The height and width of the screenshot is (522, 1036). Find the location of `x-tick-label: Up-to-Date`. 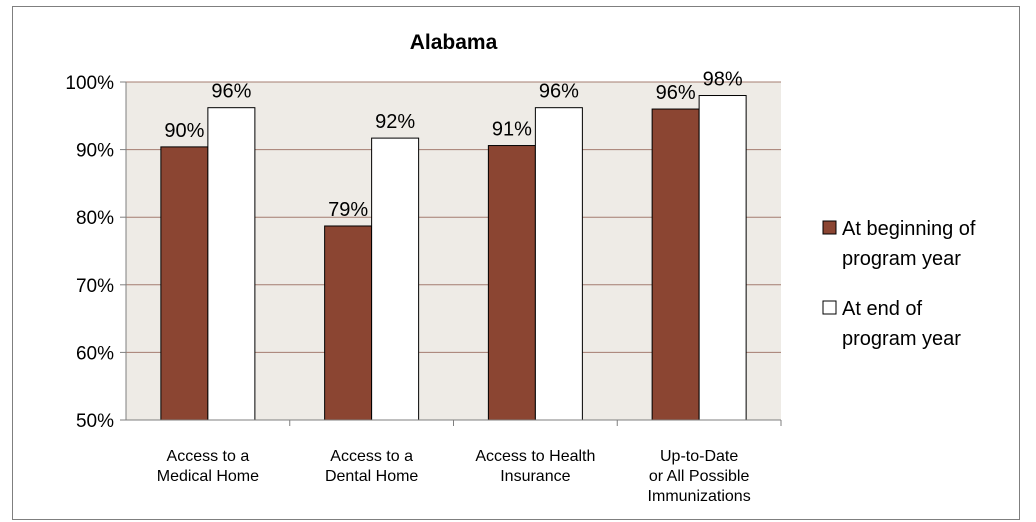

x-tick-label: Up-to-Date is located at coordinates (699, 456).